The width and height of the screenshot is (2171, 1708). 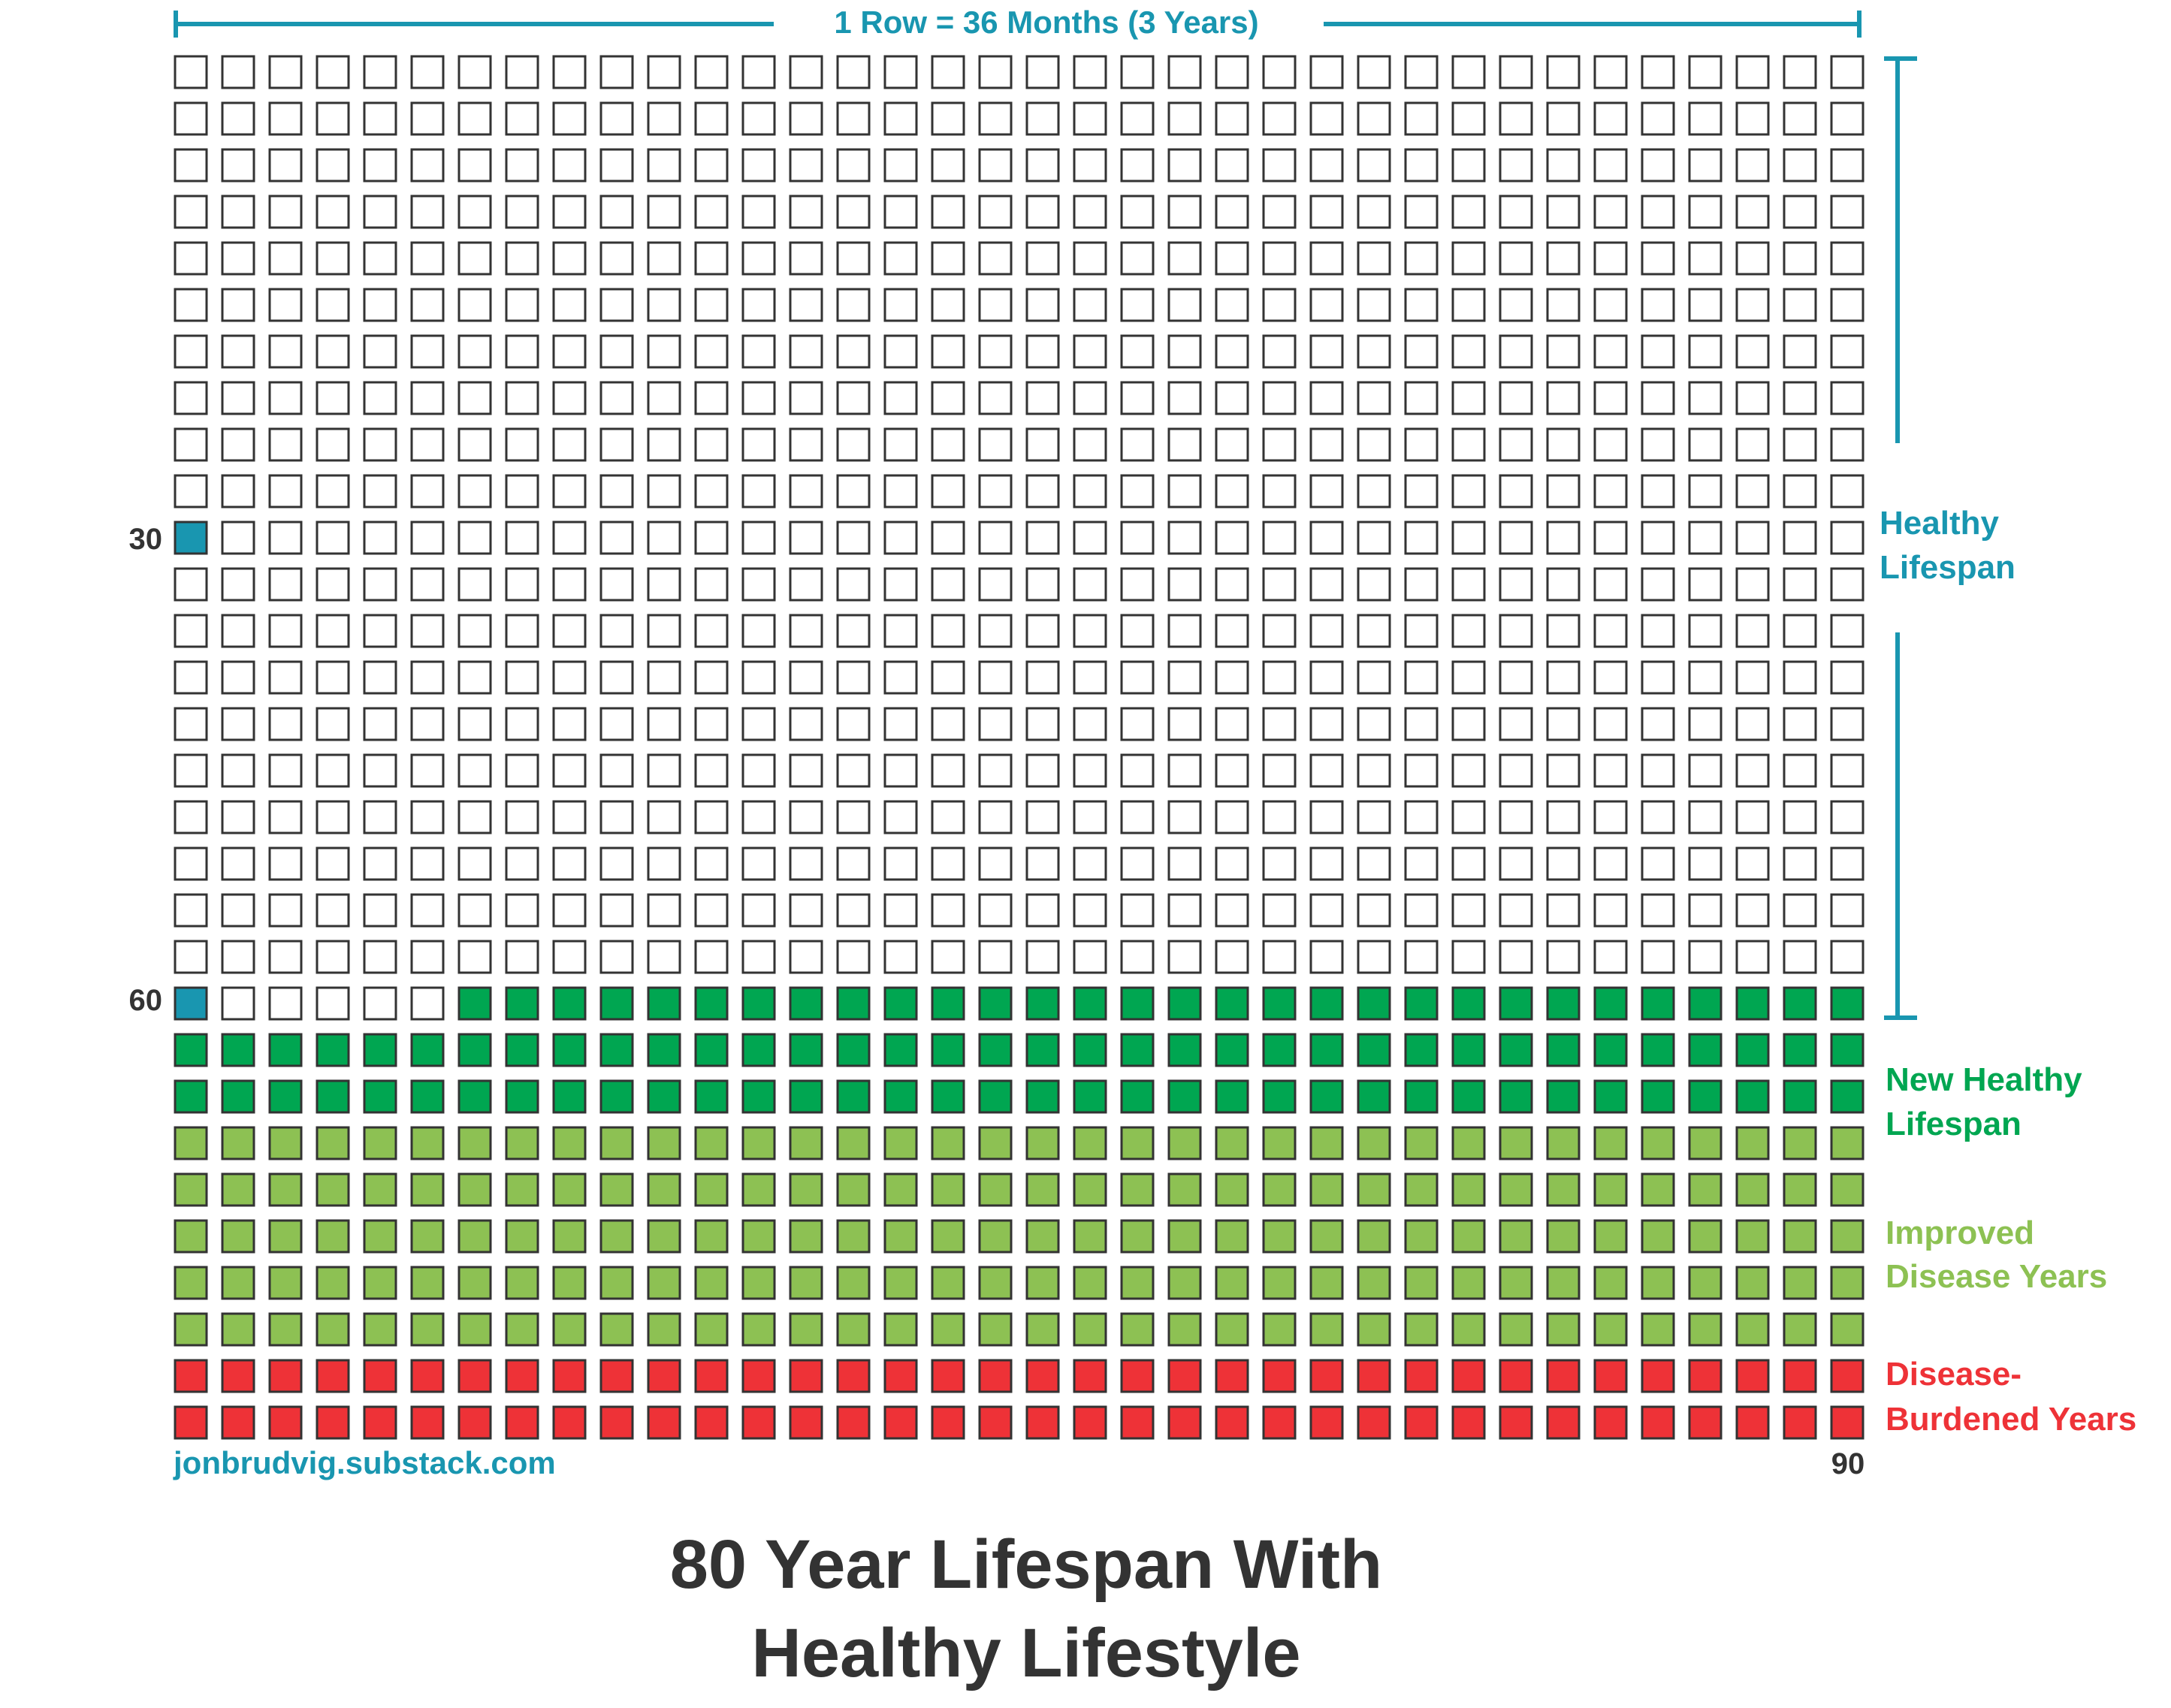 I want to click on label-burdened-line1: Disease-, so click(x=1954, y=1375).